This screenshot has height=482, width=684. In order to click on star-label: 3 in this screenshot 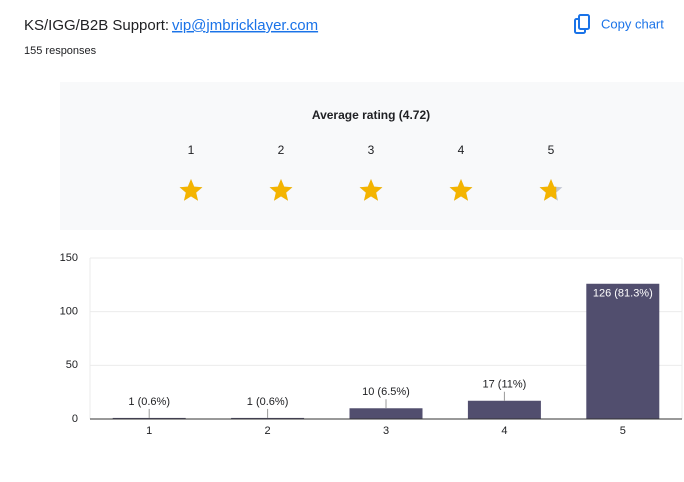, I will do `click(371, 150)`.